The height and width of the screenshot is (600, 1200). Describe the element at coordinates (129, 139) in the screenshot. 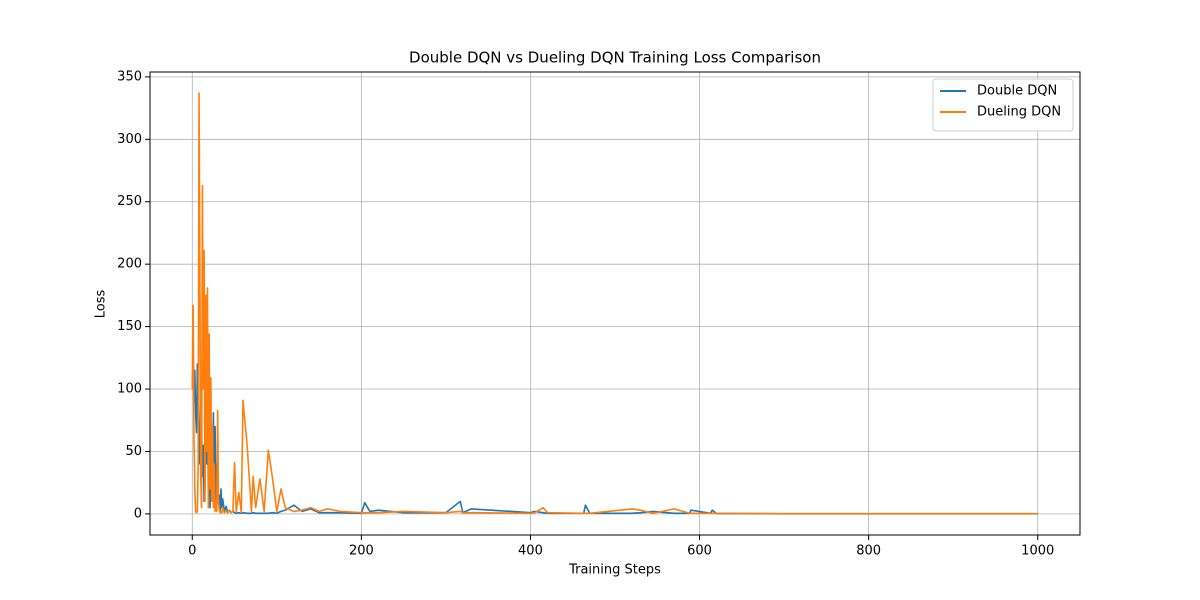

I see `y-tick-label: 300` at that location.